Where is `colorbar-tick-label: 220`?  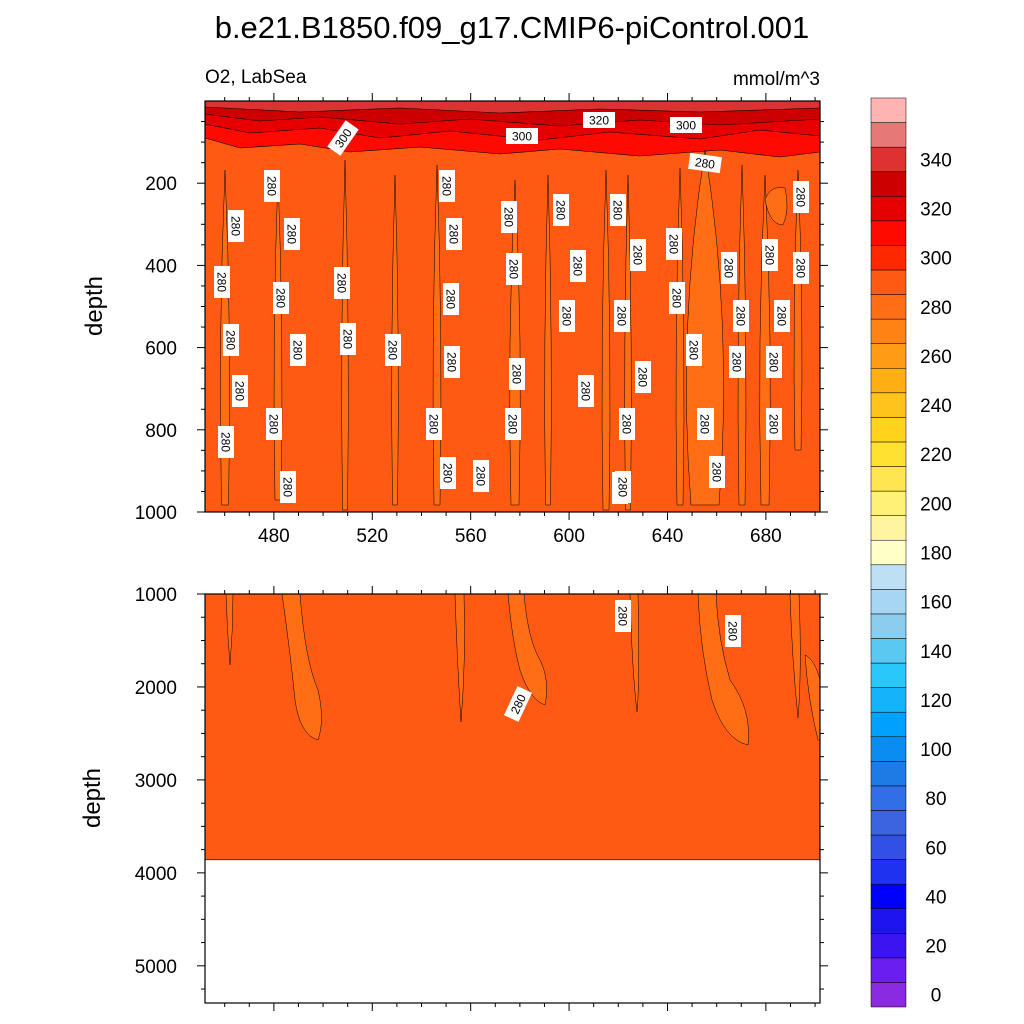 colorbar-tick-label: 220 is located at coordinates (936, 455).